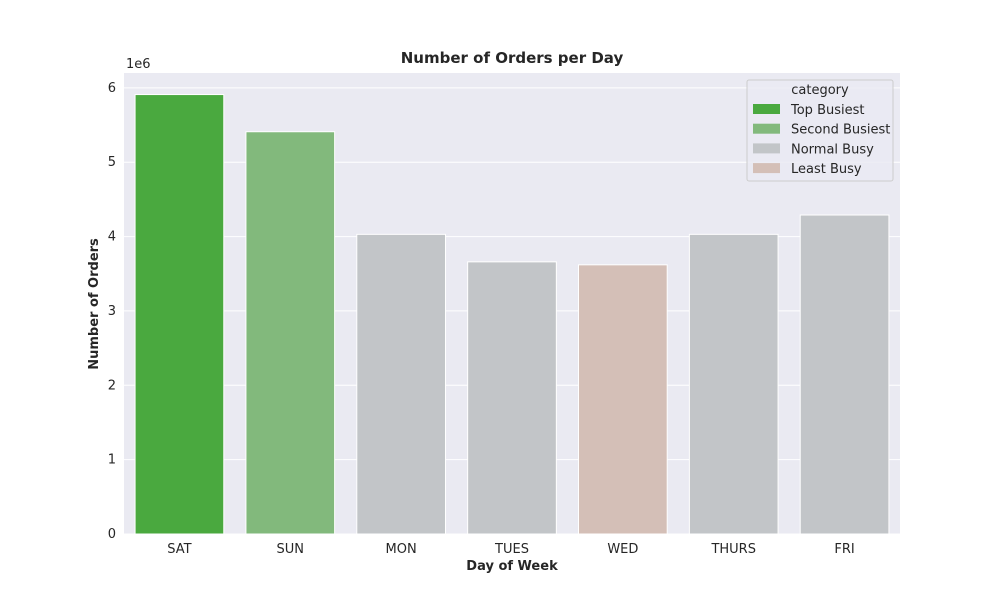  What do you see at coordinates (733, 549) in the screenshot?
I see `x-tick-label: THURS` at bounding box center [733, 549].